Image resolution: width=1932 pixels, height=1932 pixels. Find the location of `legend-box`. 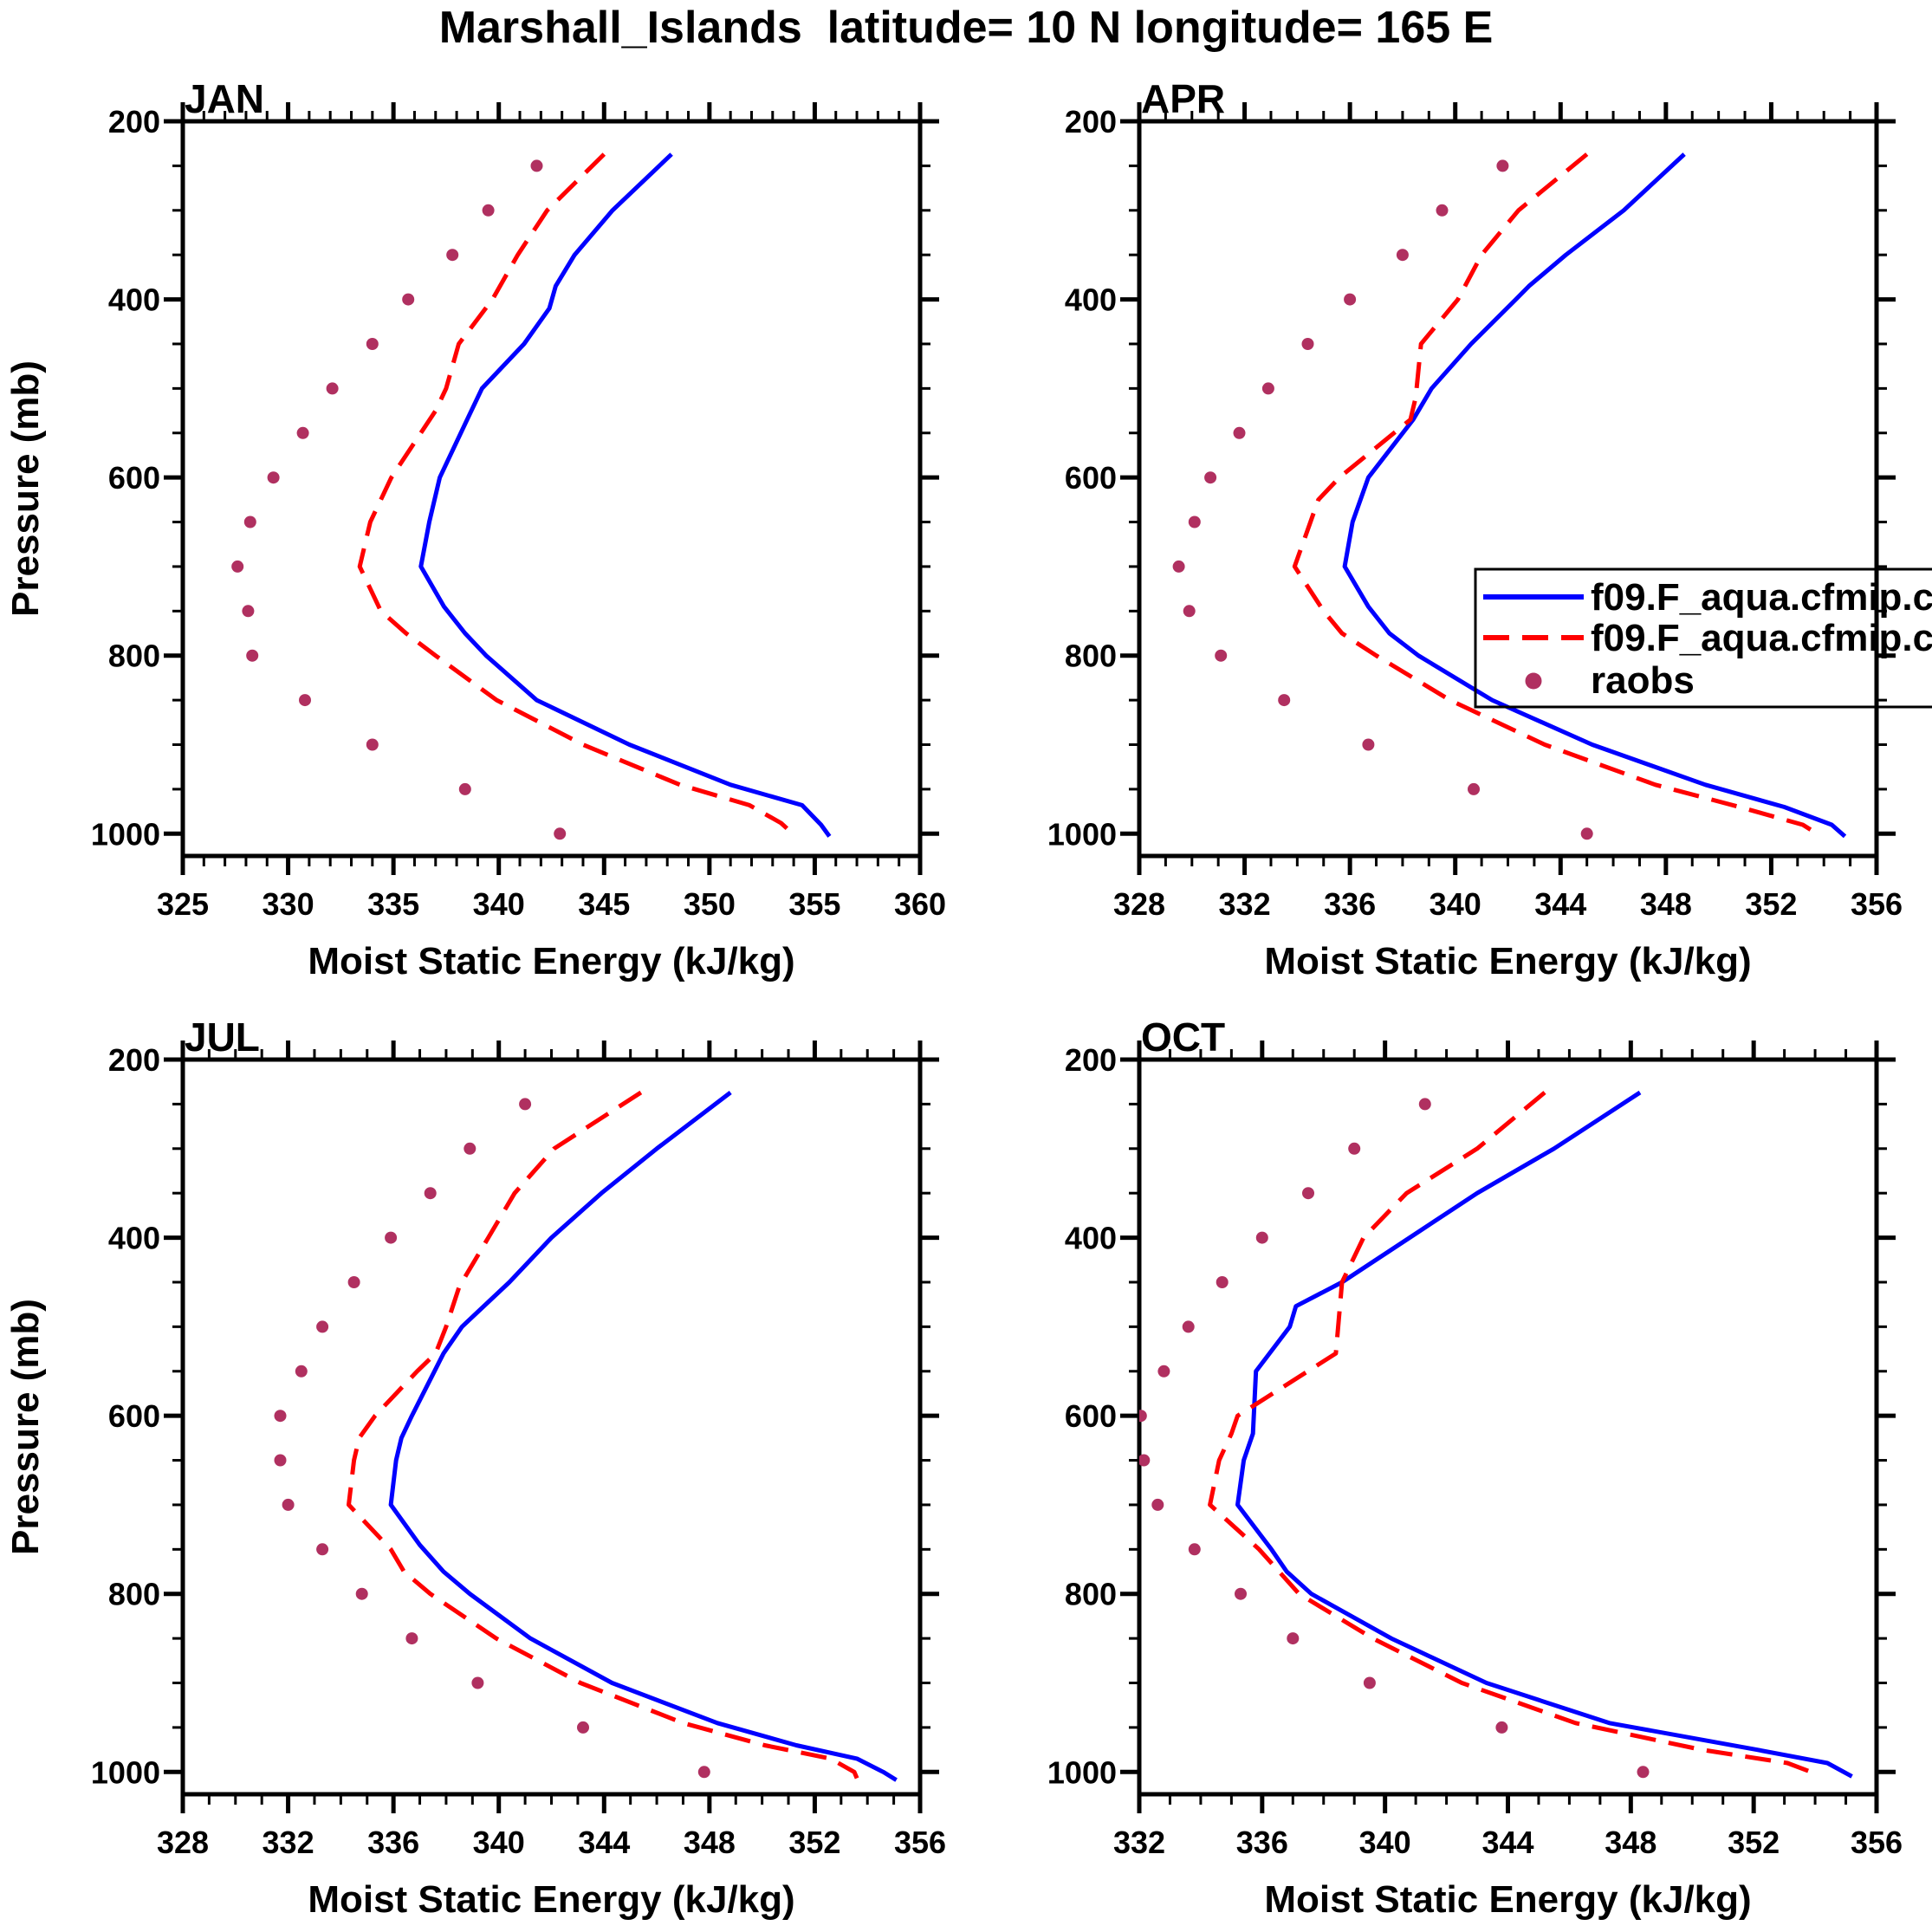

legend-box is located at coordinates (1703, 638).